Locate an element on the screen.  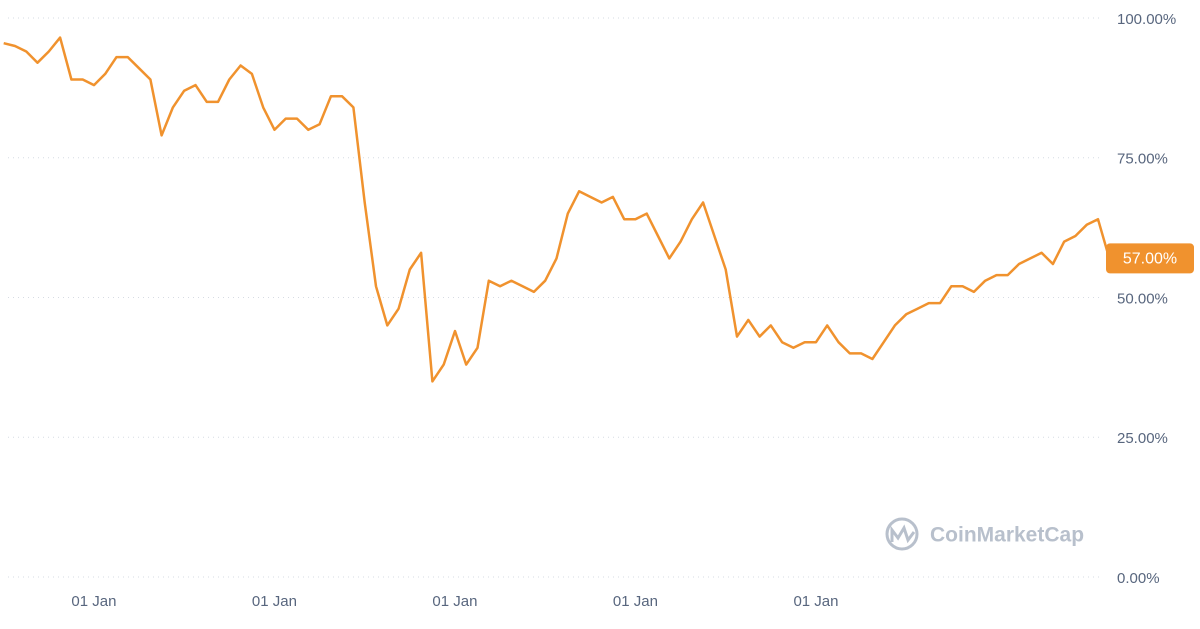
y-tick-label: 0.00% is located at coordinates (1138, 578).